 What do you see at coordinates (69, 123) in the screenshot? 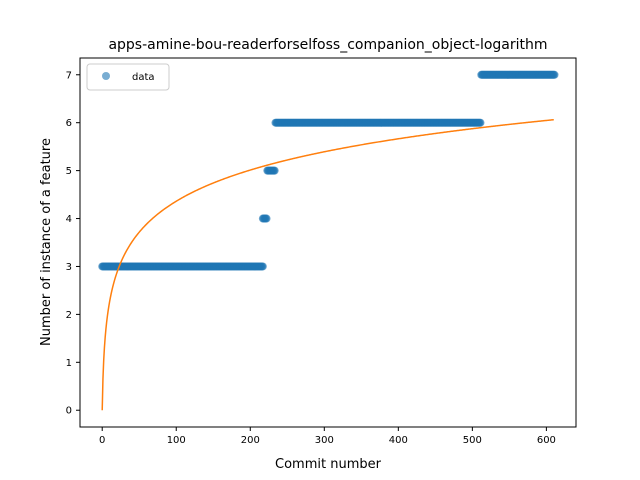
I see `y-tick-label: 6` at bounding box center [69, 123].